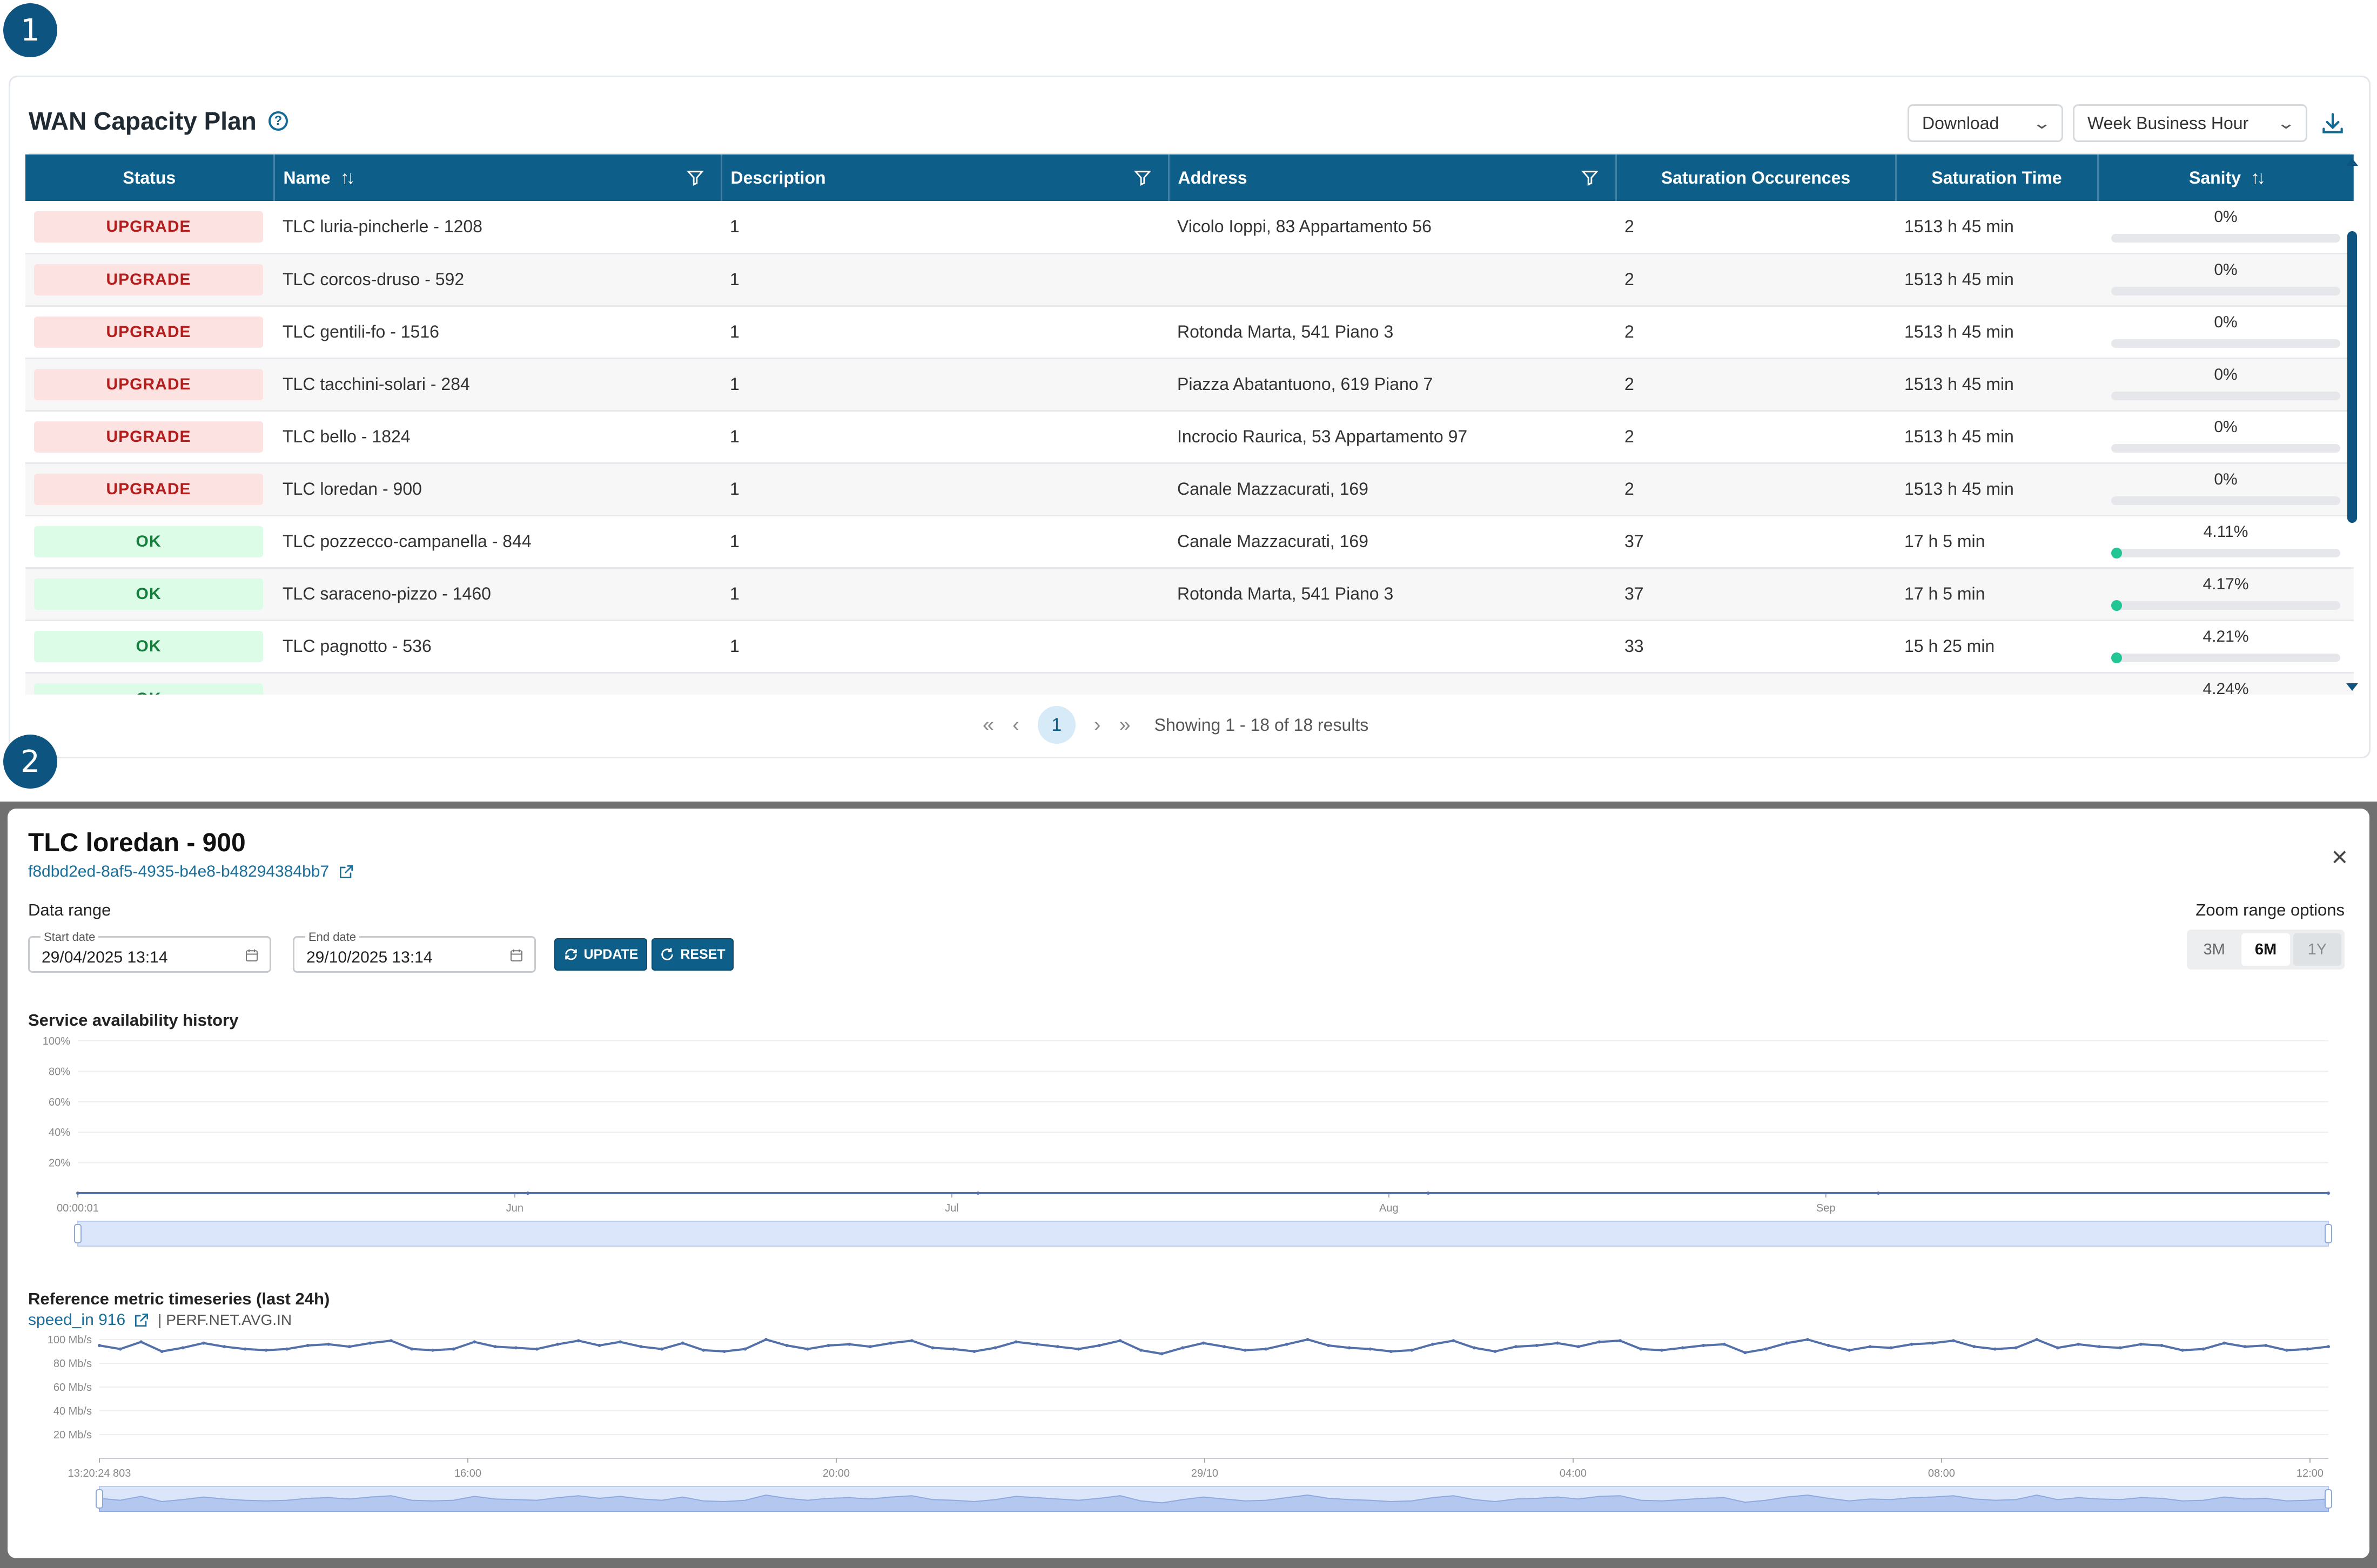 This screenshot has width=2377, height=1568. I want to click on sanity-cell: 0%, so click(2226, 332).